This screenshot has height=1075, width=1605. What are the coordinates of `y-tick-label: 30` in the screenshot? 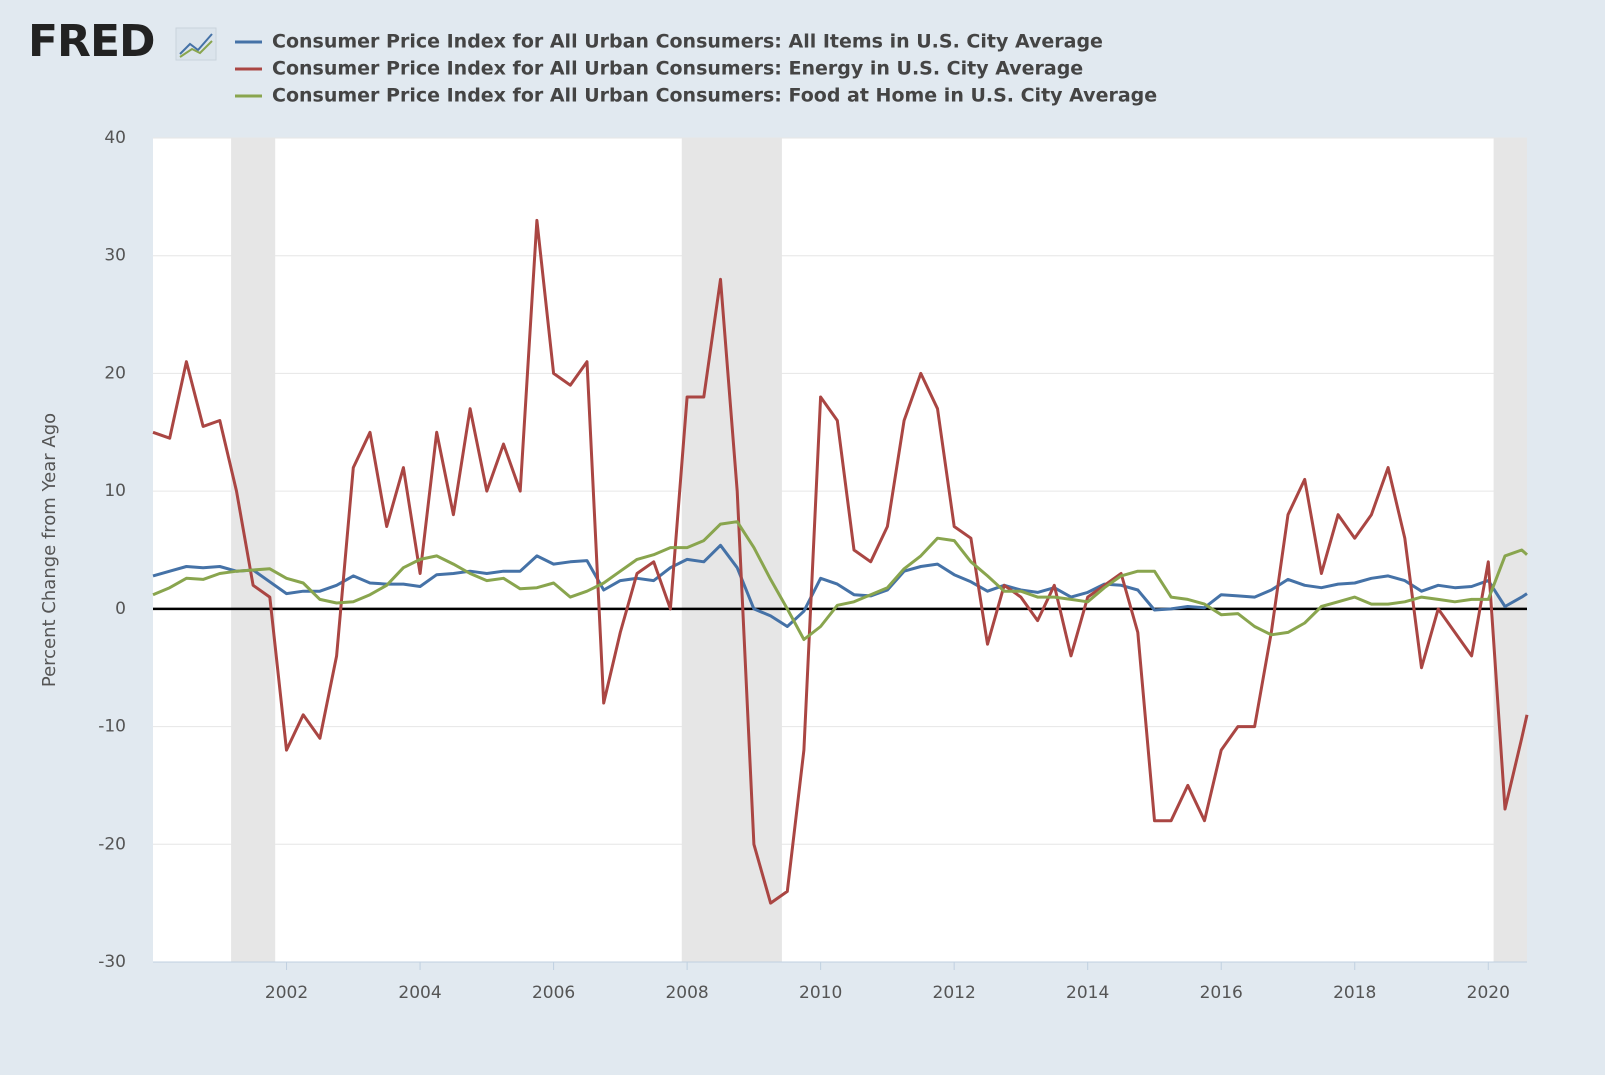 It's located at (115, 256).